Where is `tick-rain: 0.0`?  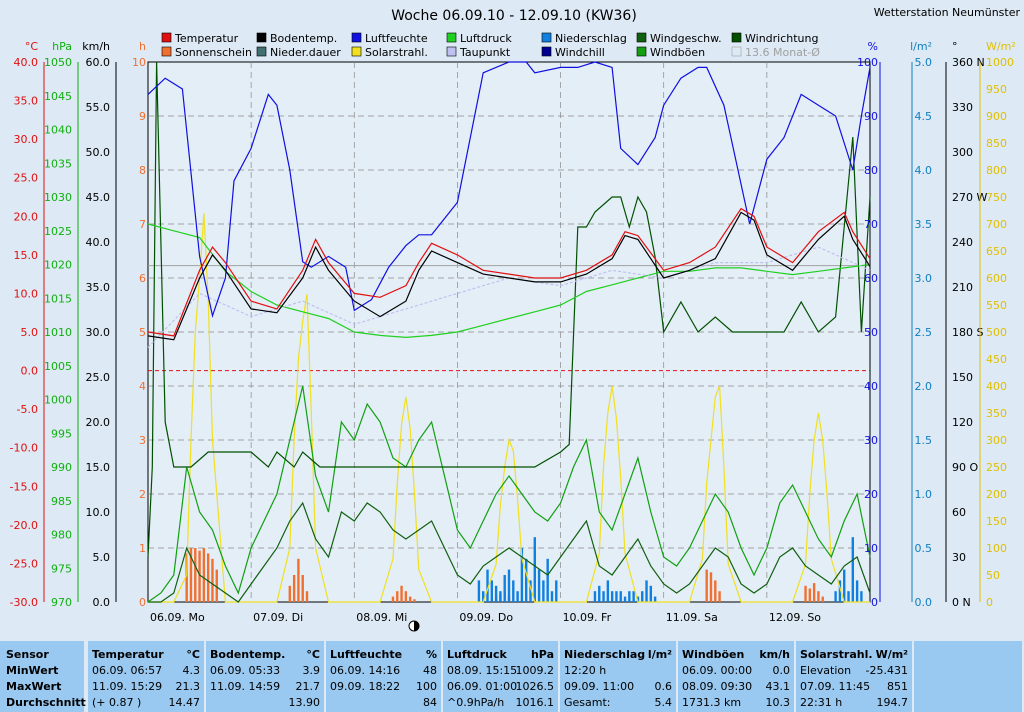
tick-rain: 0.0 is located at coordinates (924, 602).